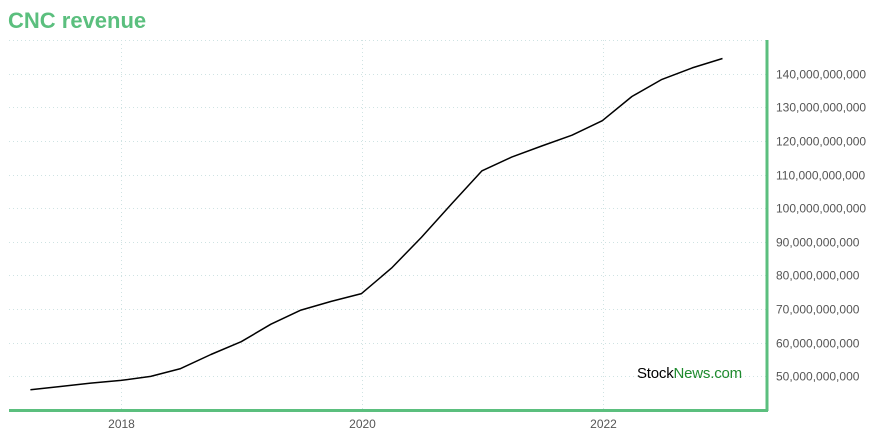 This screenshot has width=880, height=440. Describe the element at coordinates (362, 424) in the screenshot. I see `x-tick-label: 2020` at that location.